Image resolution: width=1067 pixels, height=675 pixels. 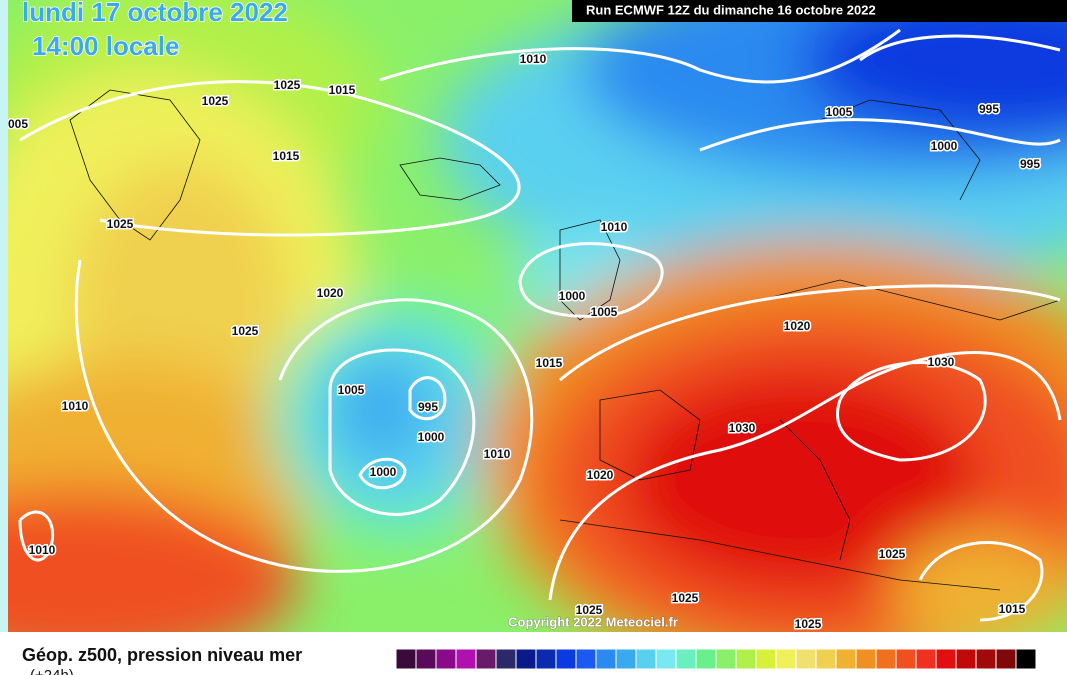 I want to click on left-strip, so click(x=4, y=316).